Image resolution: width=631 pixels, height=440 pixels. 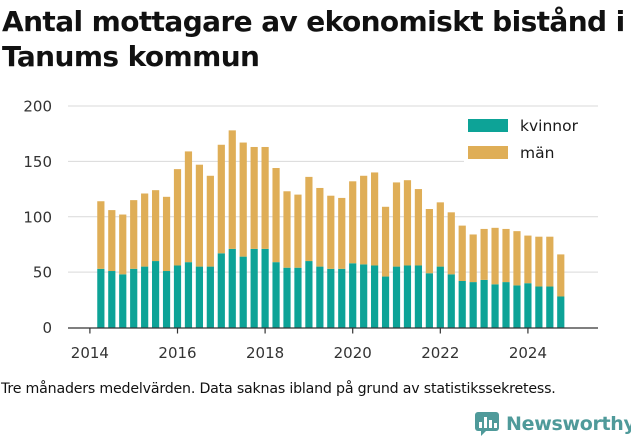 What do you see at coordinates (42, 273) in the screenshot?
I see `y-tick-label: 50` at bounding box center [42, 273].